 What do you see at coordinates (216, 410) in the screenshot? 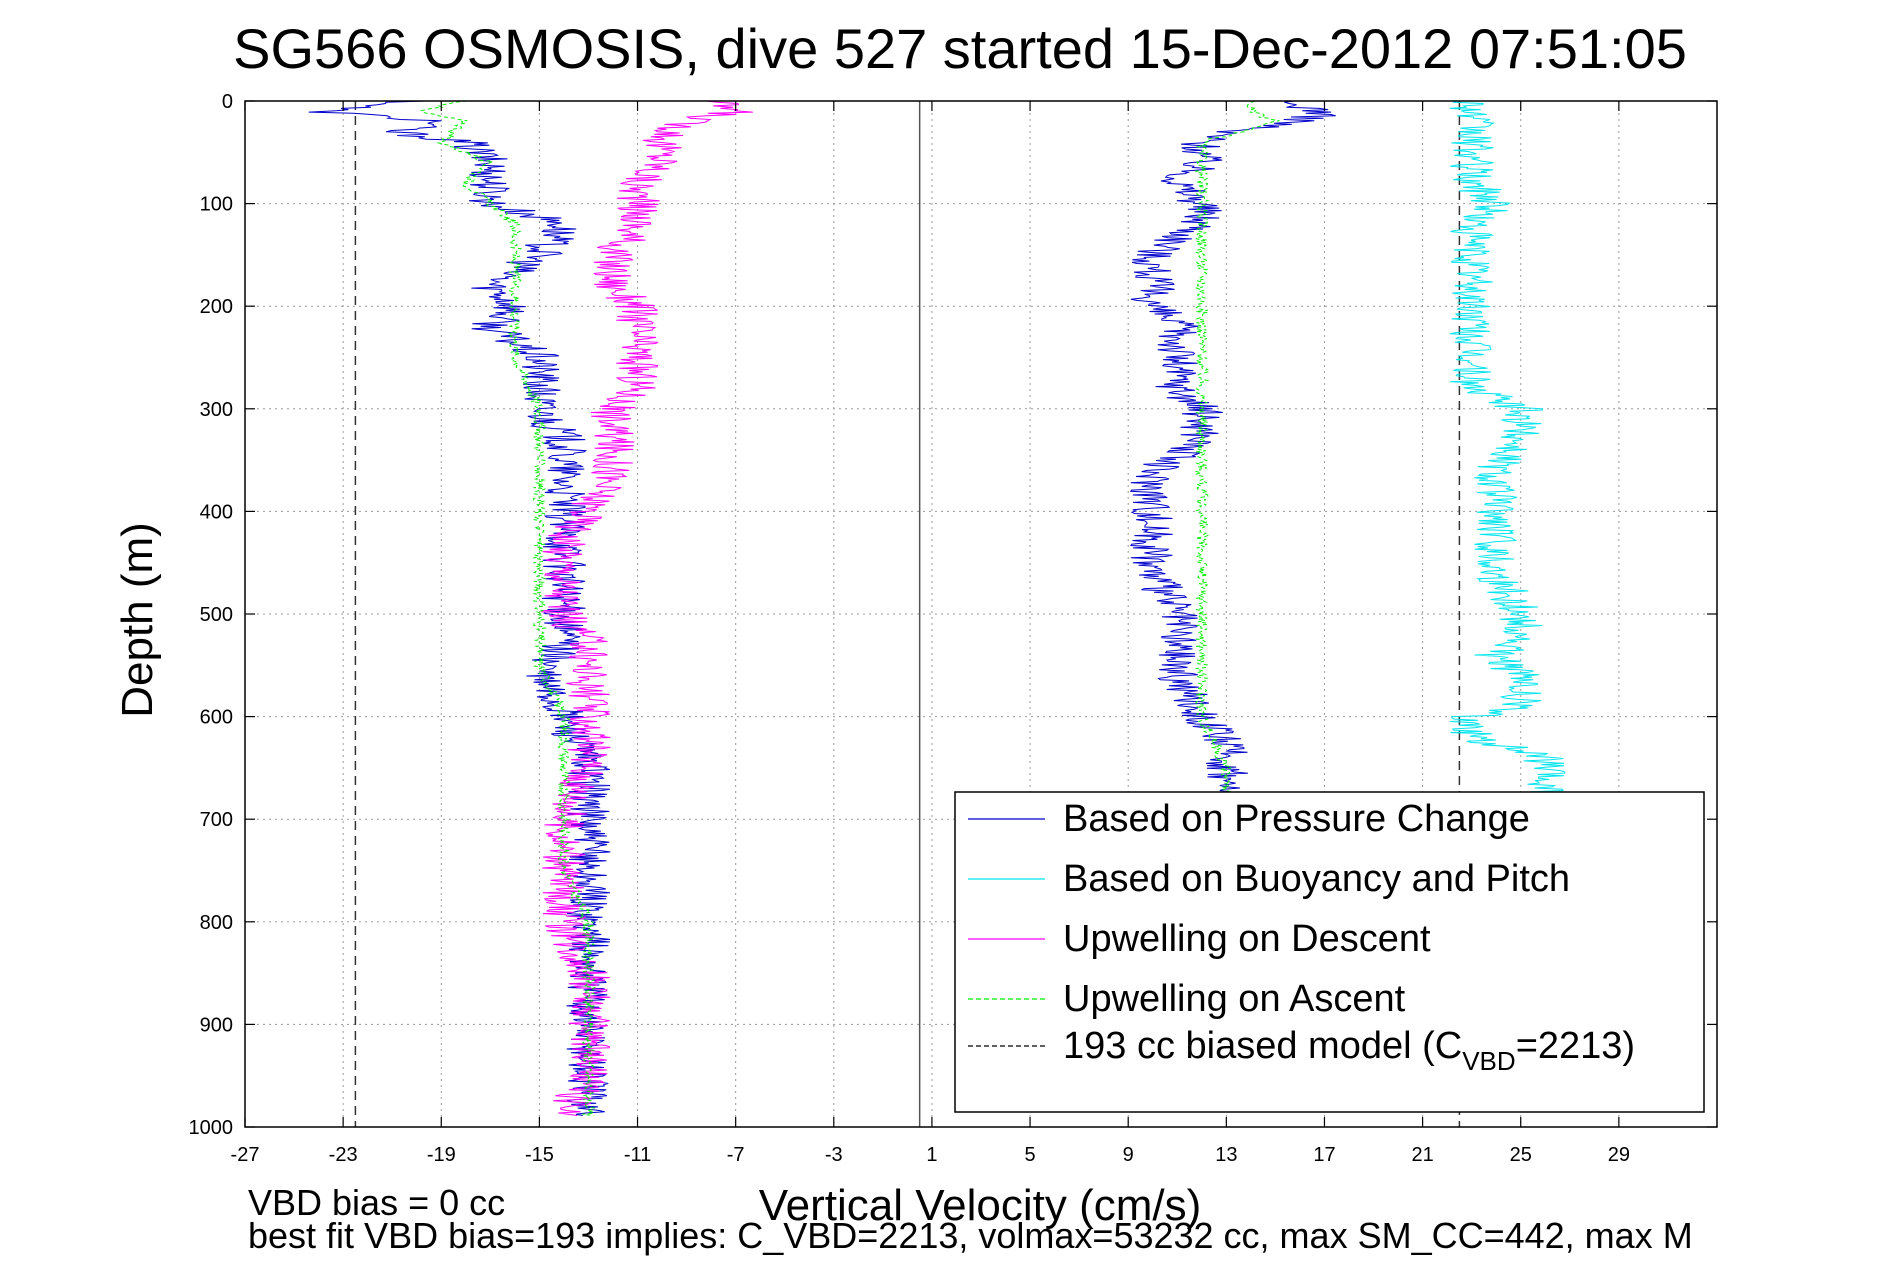
I see `y-tick-label: 300` at bounding box center [216, 410].